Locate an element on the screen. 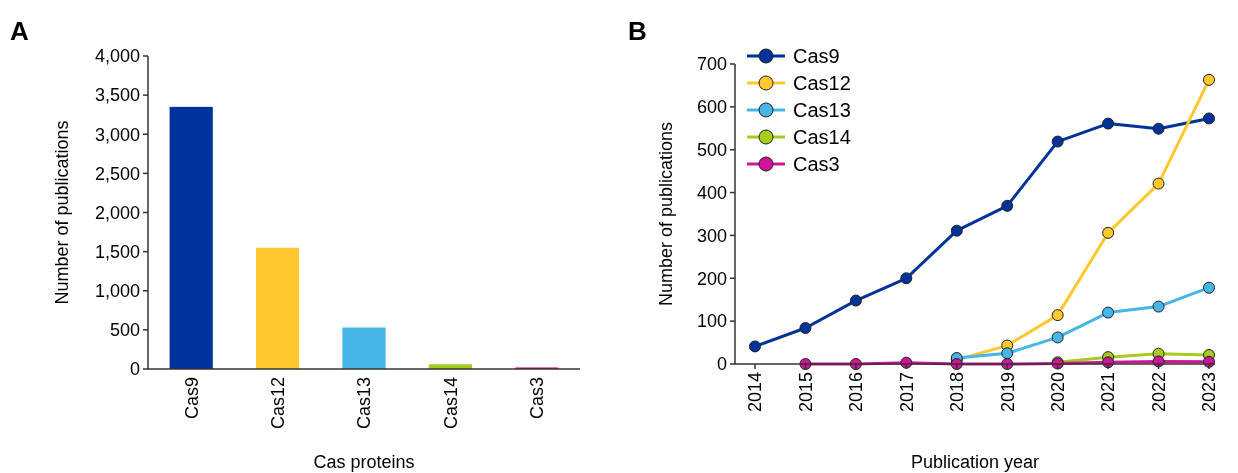  legend-label: Cas3 is located at coordinates (816, 164).